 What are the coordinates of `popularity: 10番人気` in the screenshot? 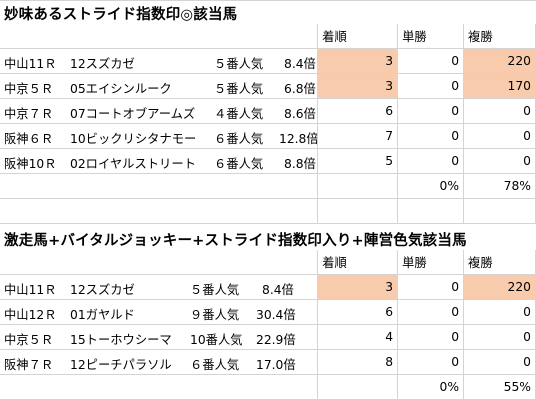 It's located at (216, 340).